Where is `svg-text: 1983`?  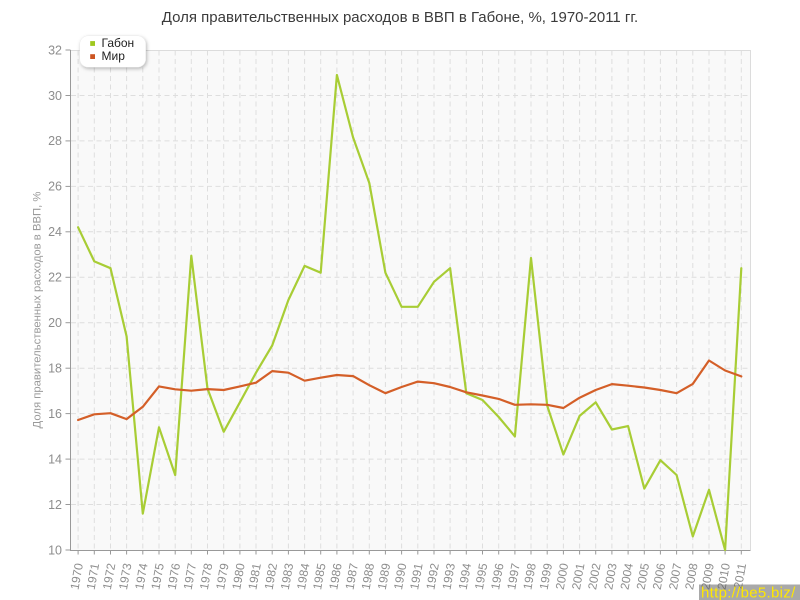
svg-text: 1983 is located at coordinates (287, 576).